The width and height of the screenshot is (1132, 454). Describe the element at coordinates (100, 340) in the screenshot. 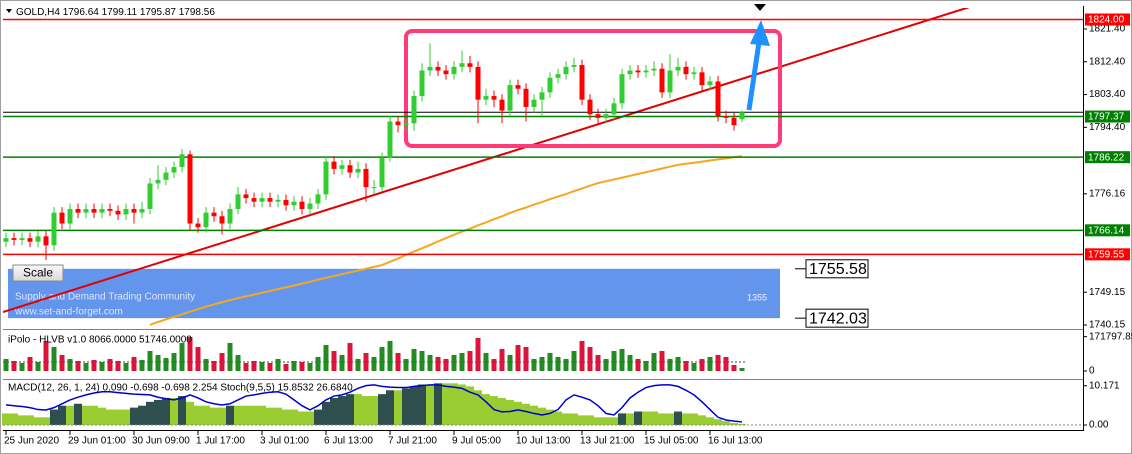

I see `volume-title: iPolo - HLVB v1.0 8066.0000 51746.0000` at that location.